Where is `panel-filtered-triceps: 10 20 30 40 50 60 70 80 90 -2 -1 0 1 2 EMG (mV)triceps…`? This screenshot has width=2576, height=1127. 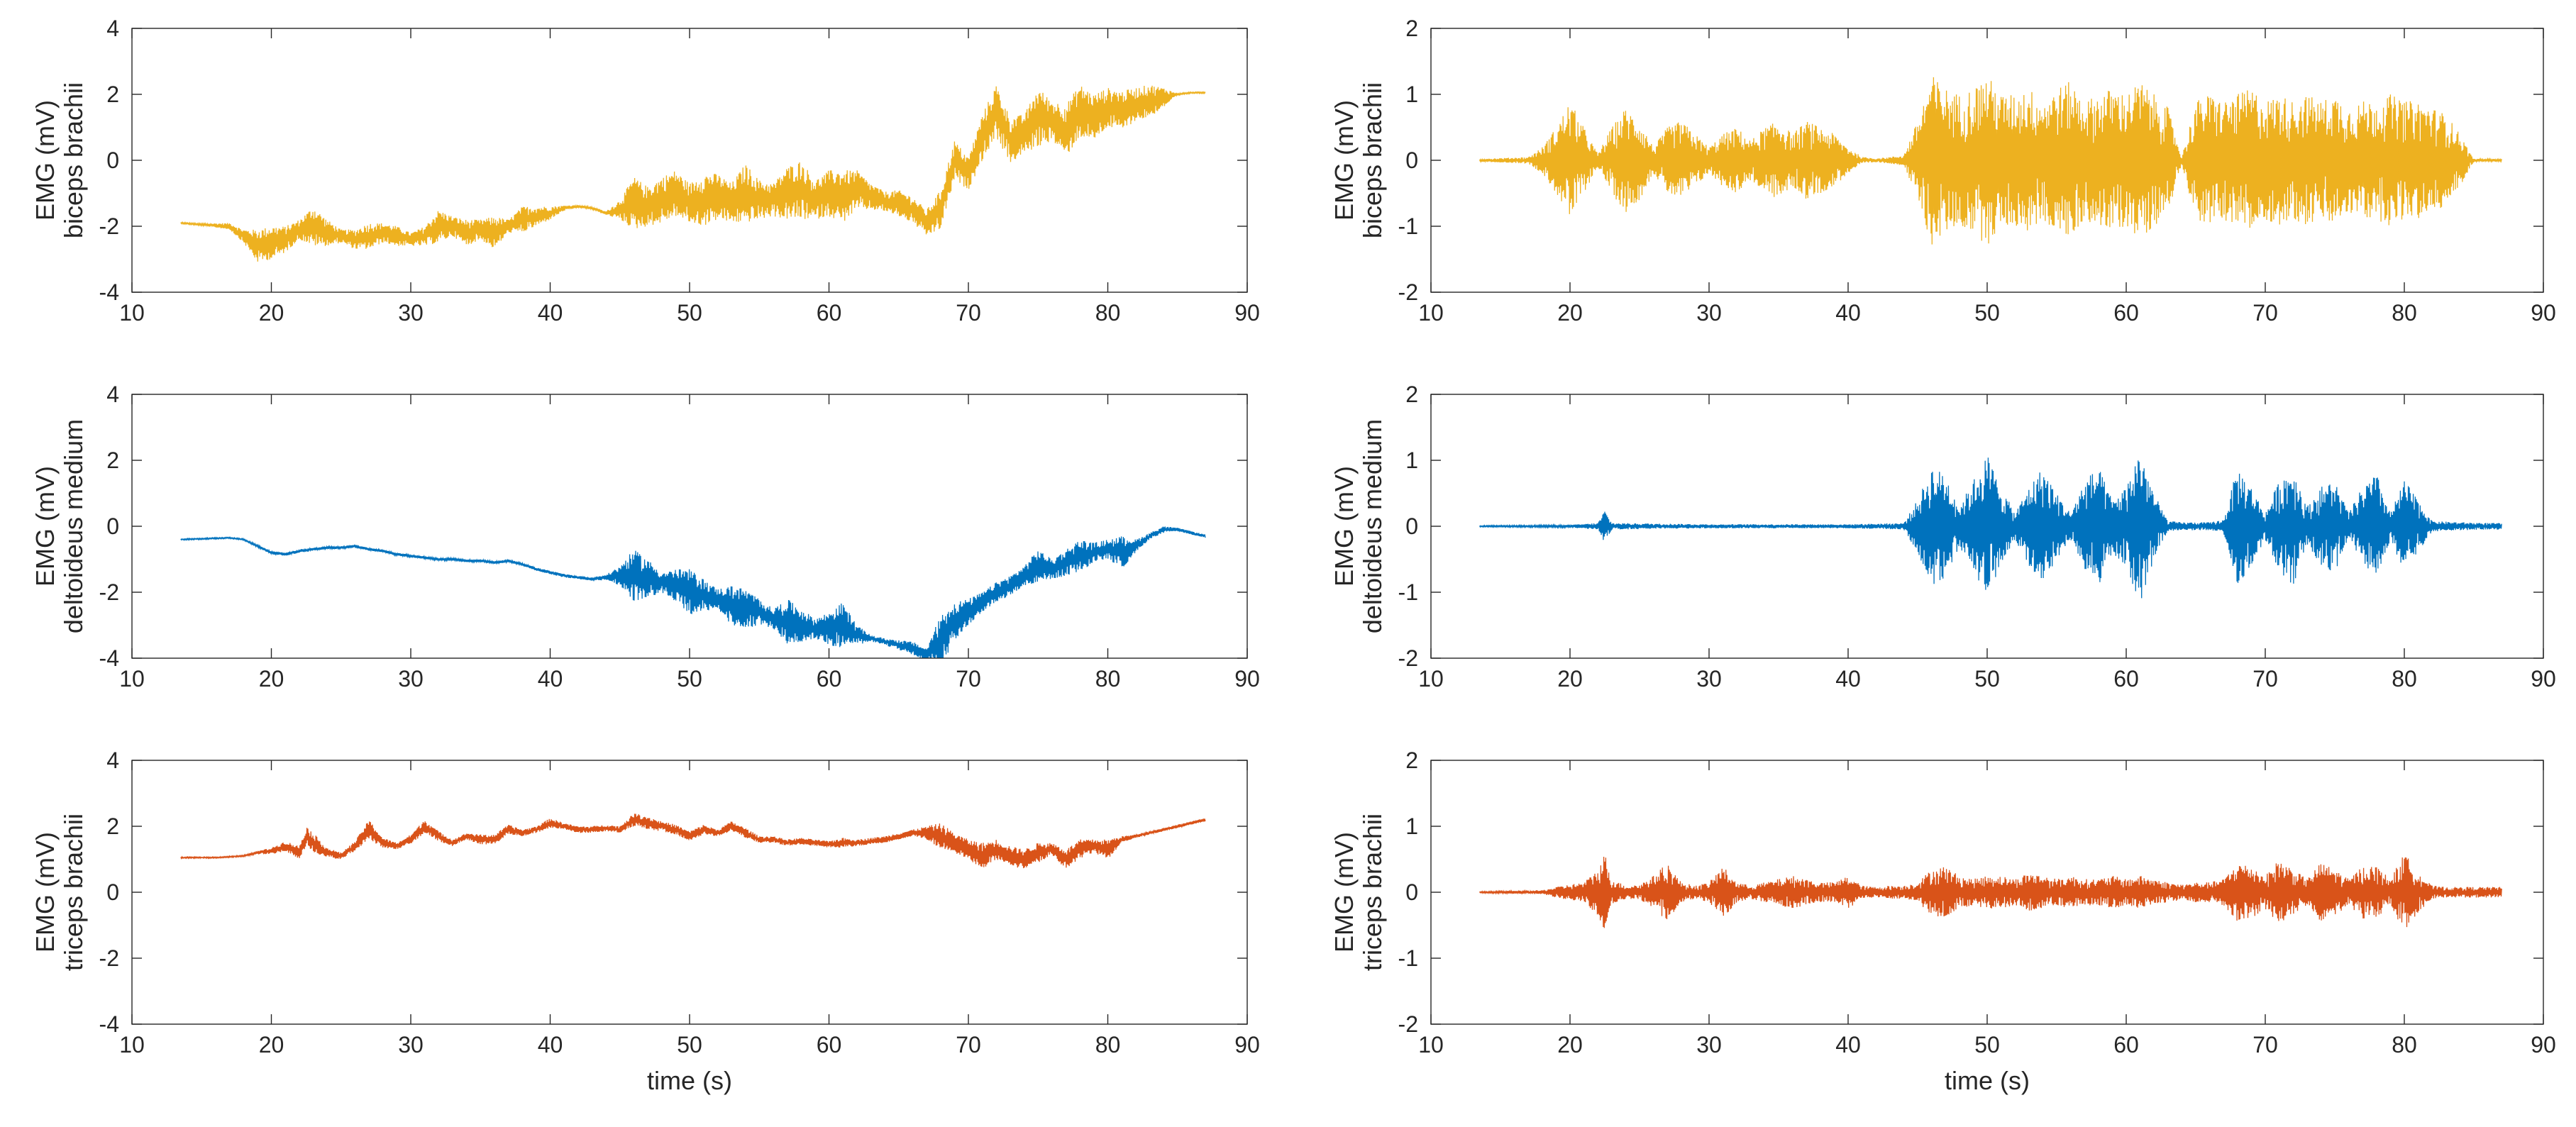
panel-filtered-triceps: 10 20 30 40 50 60 70 80 90 -2 -1 0 1 2 EMG (mV)triceps… is located at coordinates (1943, 921).